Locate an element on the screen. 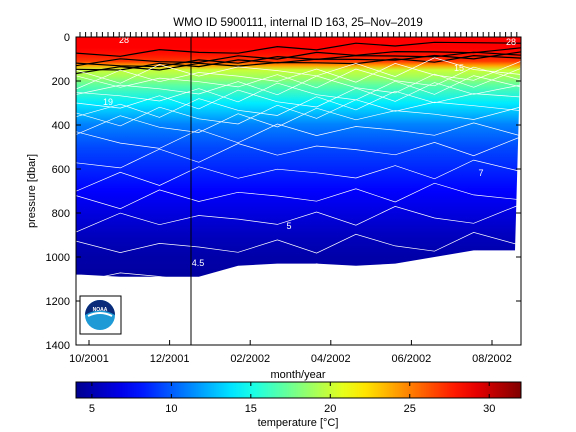 The image size is (576, 432). y-tick-label: 1400 is located at coordinates (58, 346).